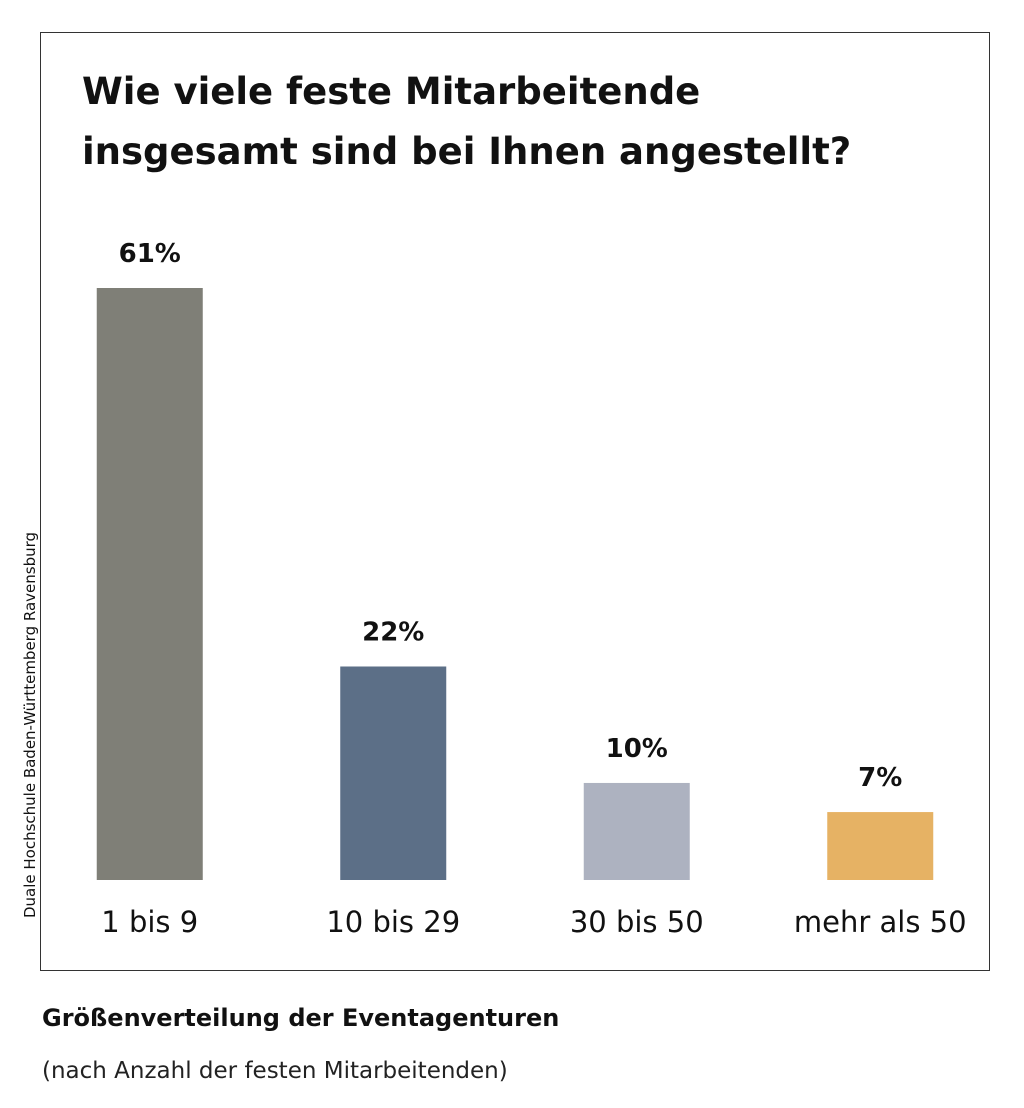 The image size is (1024, 1108). Describe the element at coordinates (393, 922) in the screenshot. I see `x-tick-label: 10 bis 29` at that location.